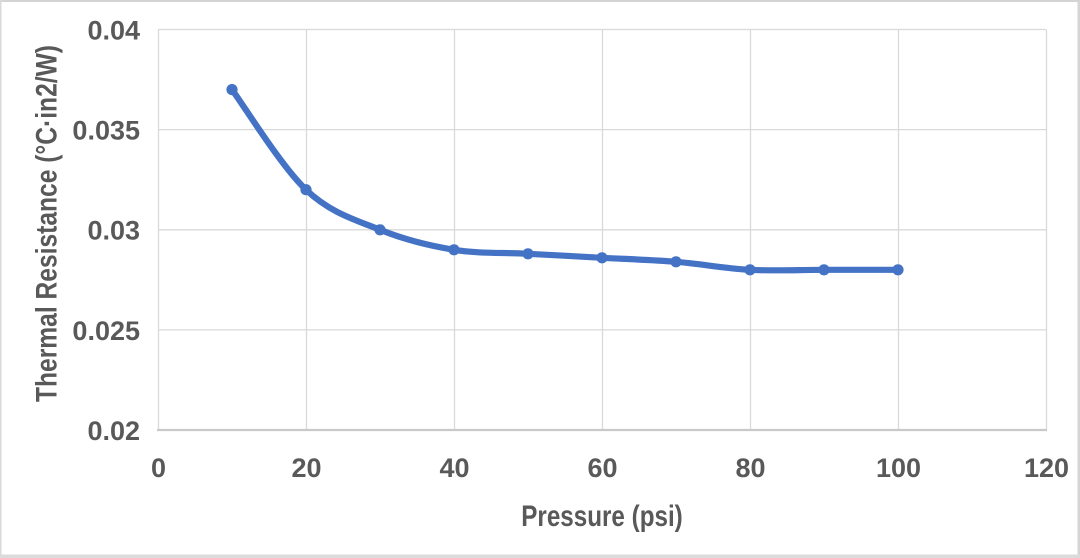 The width and height of the screenshot is (1080, 558). Describe the element at coordinates (750, 468) in the screenshot. I see `svg-text: 80` at that location.